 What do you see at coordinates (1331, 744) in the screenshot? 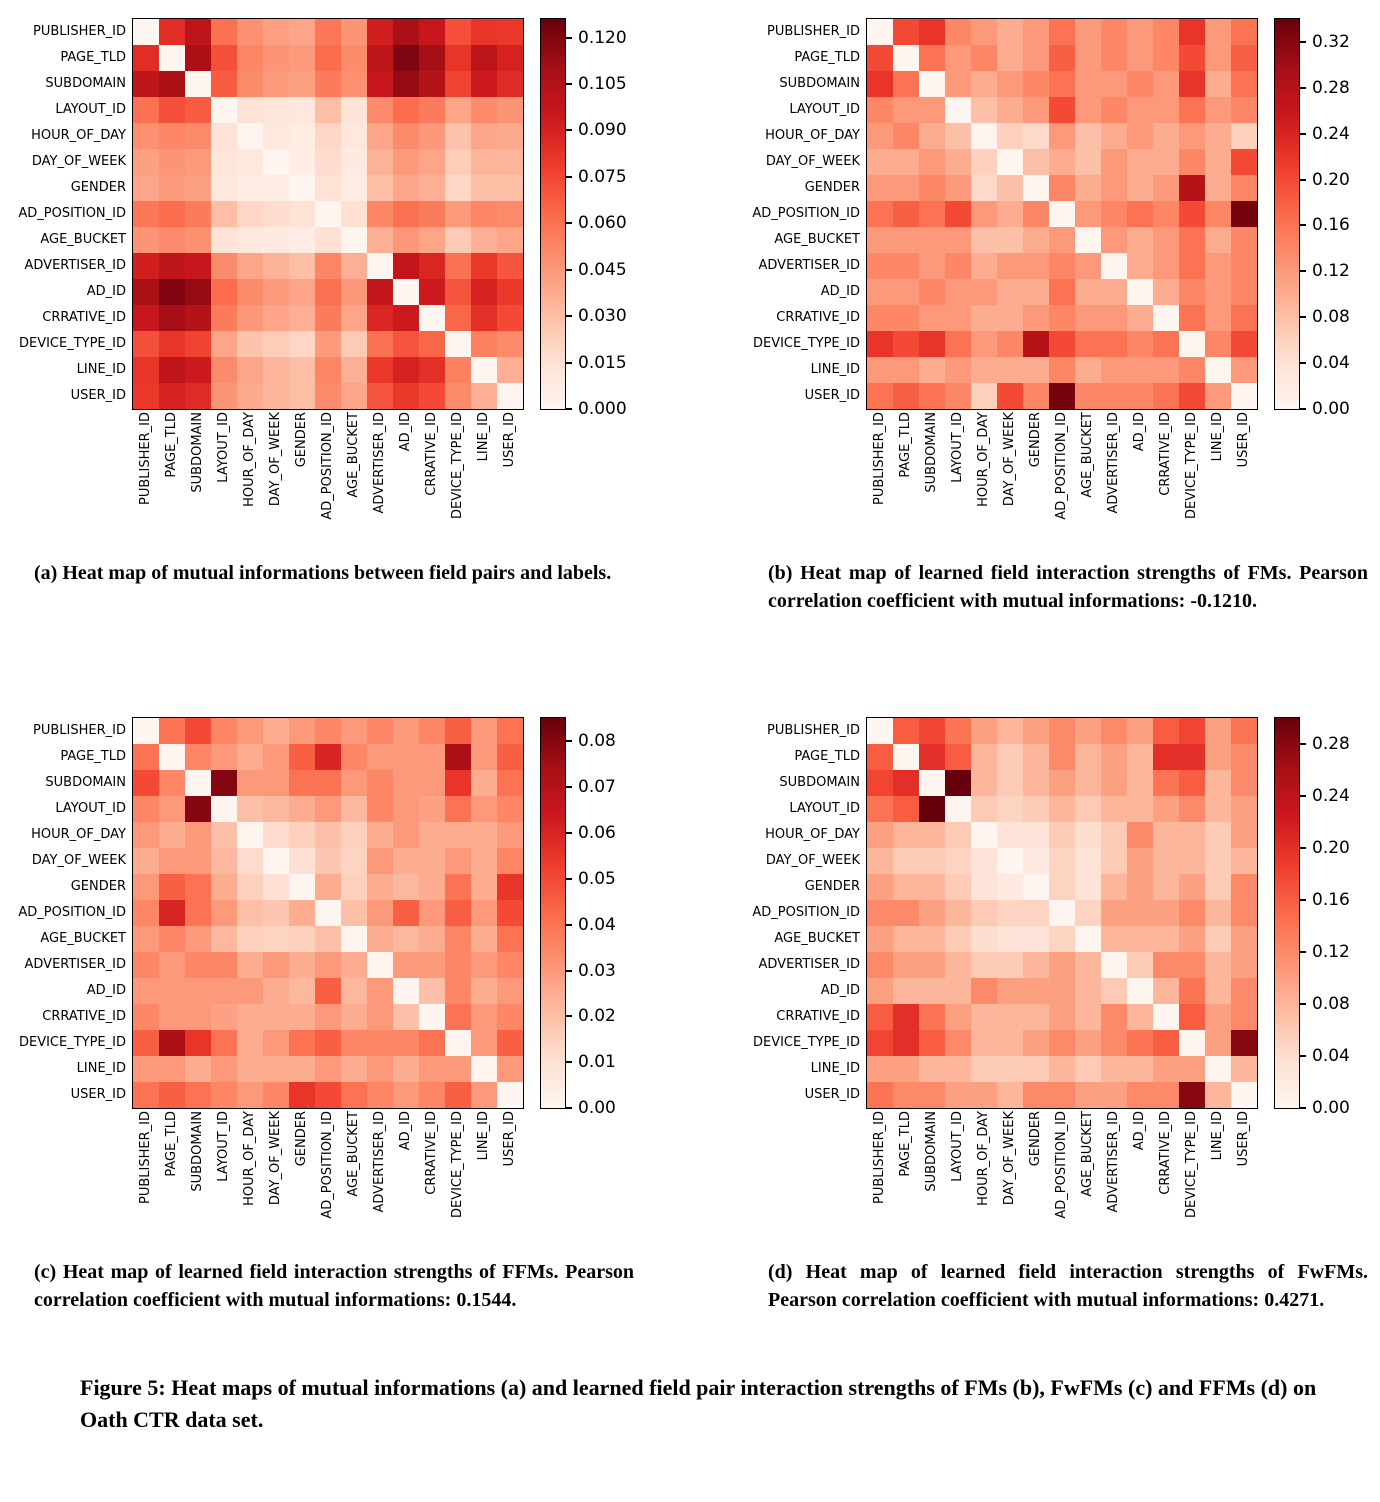
I see `colorbar-tick-label: 0.28` at bounding box center [1331, 744].